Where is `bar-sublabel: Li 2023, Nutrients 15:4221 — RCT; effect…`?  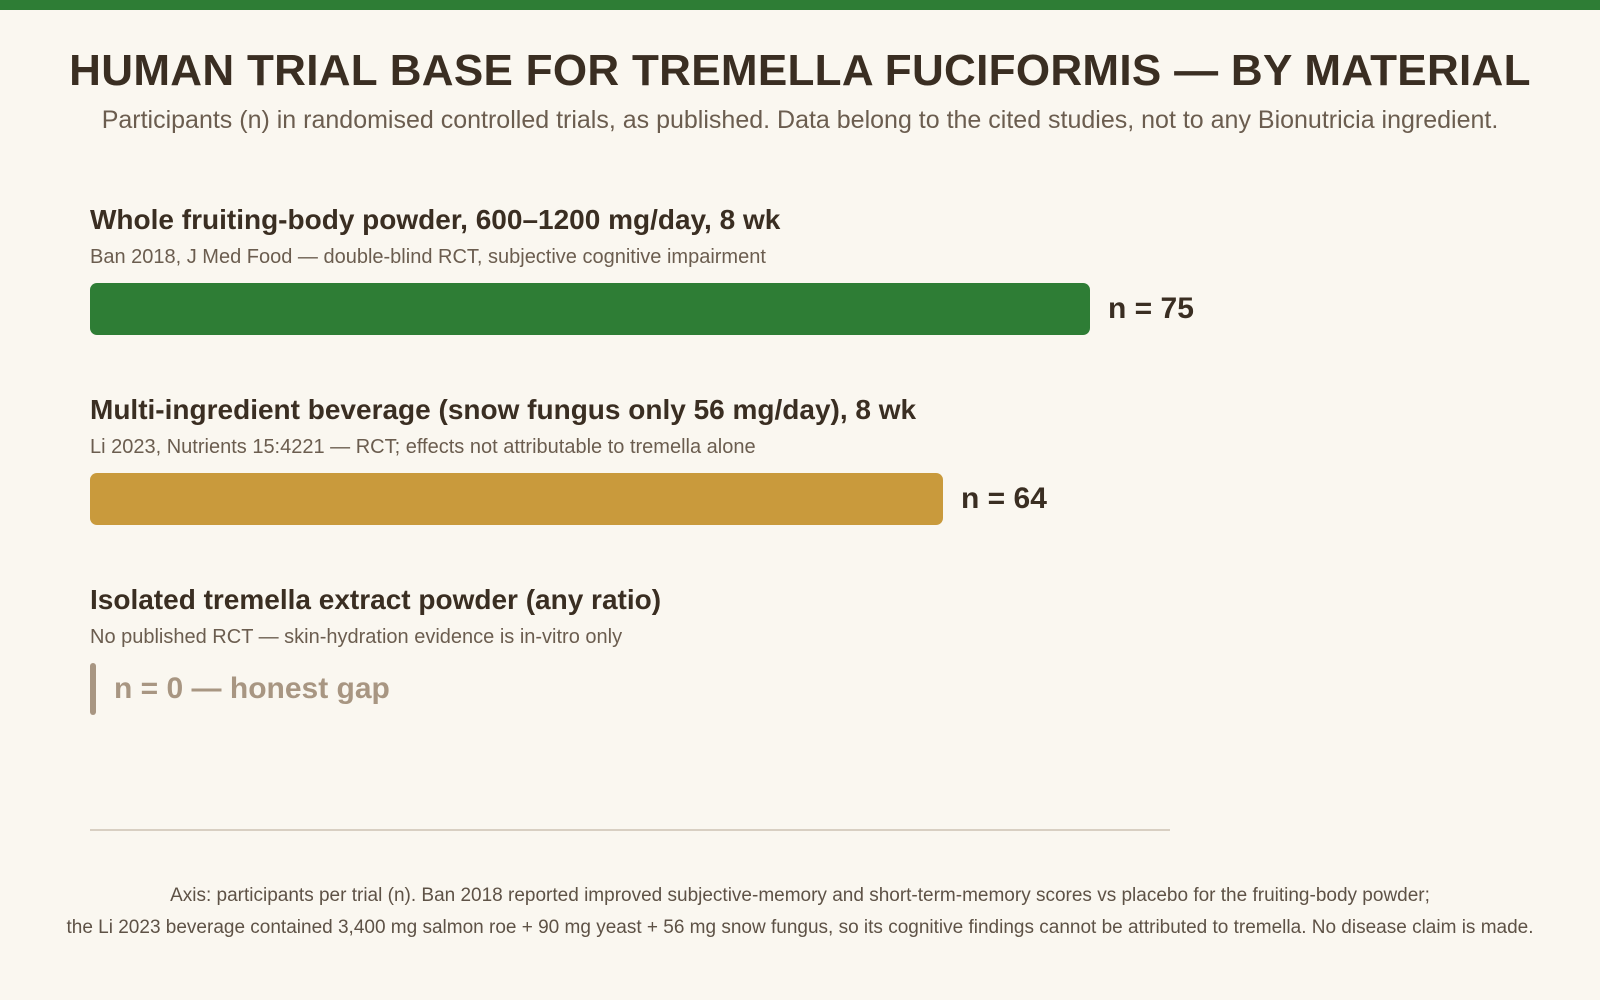 bar-sublabel: Li 2023, Nutrients 15:4221 — RCT; effect… is located at coordinates (423, 447).